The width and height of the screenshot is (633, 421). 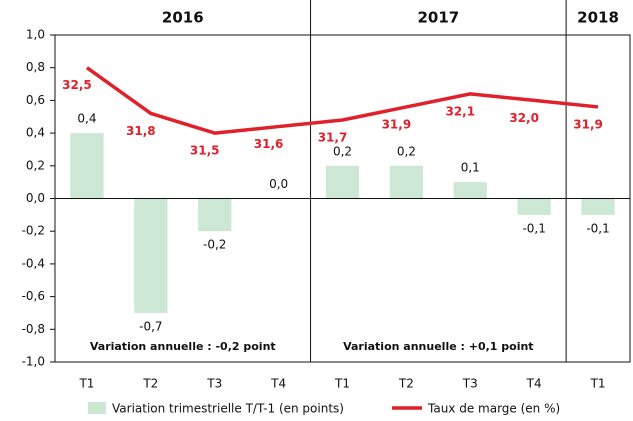 What do you see at coordinates (97, 408) in the screenshot?
I see `legend-swatch` at bounding box center [97, 408].